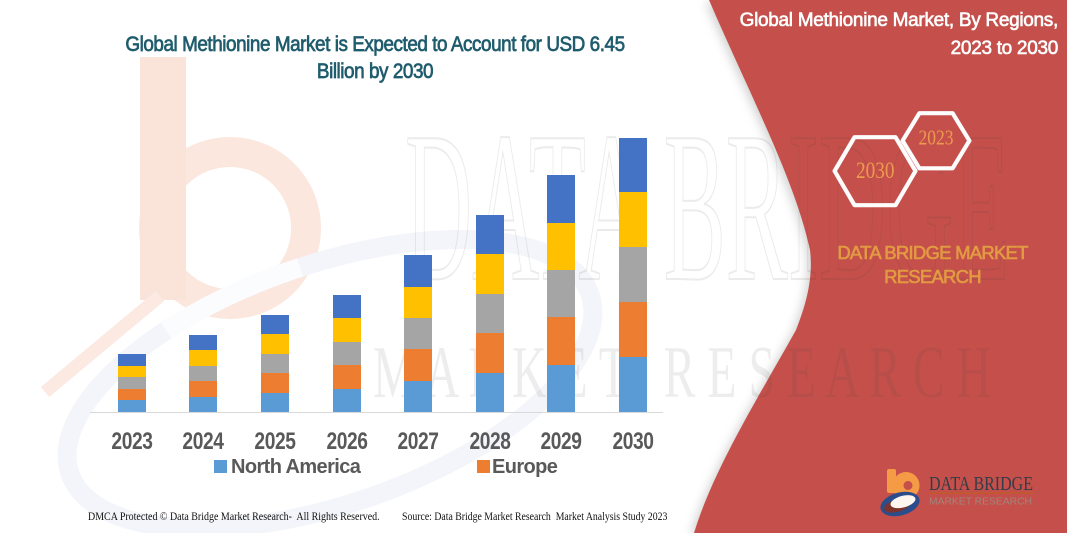 This screenshot has width=1067, height=533. I want to click on svg-text: 2030, so click(875, 170).